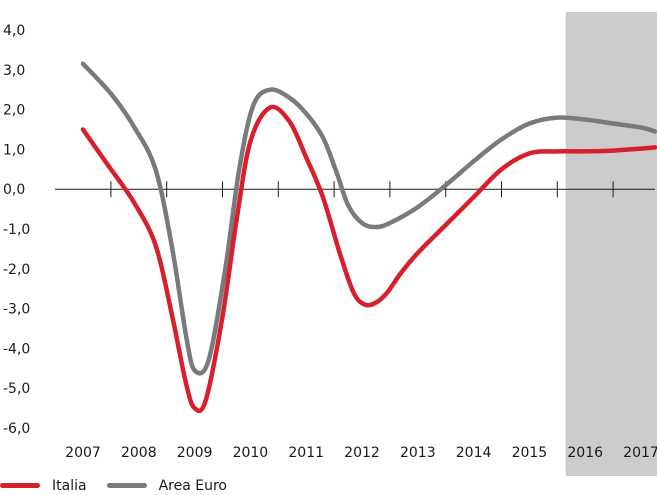 Image resolution: width=657 pixels, height=495 pixels. I want to click on y-tick-label: 0,0, so click(14, 190).